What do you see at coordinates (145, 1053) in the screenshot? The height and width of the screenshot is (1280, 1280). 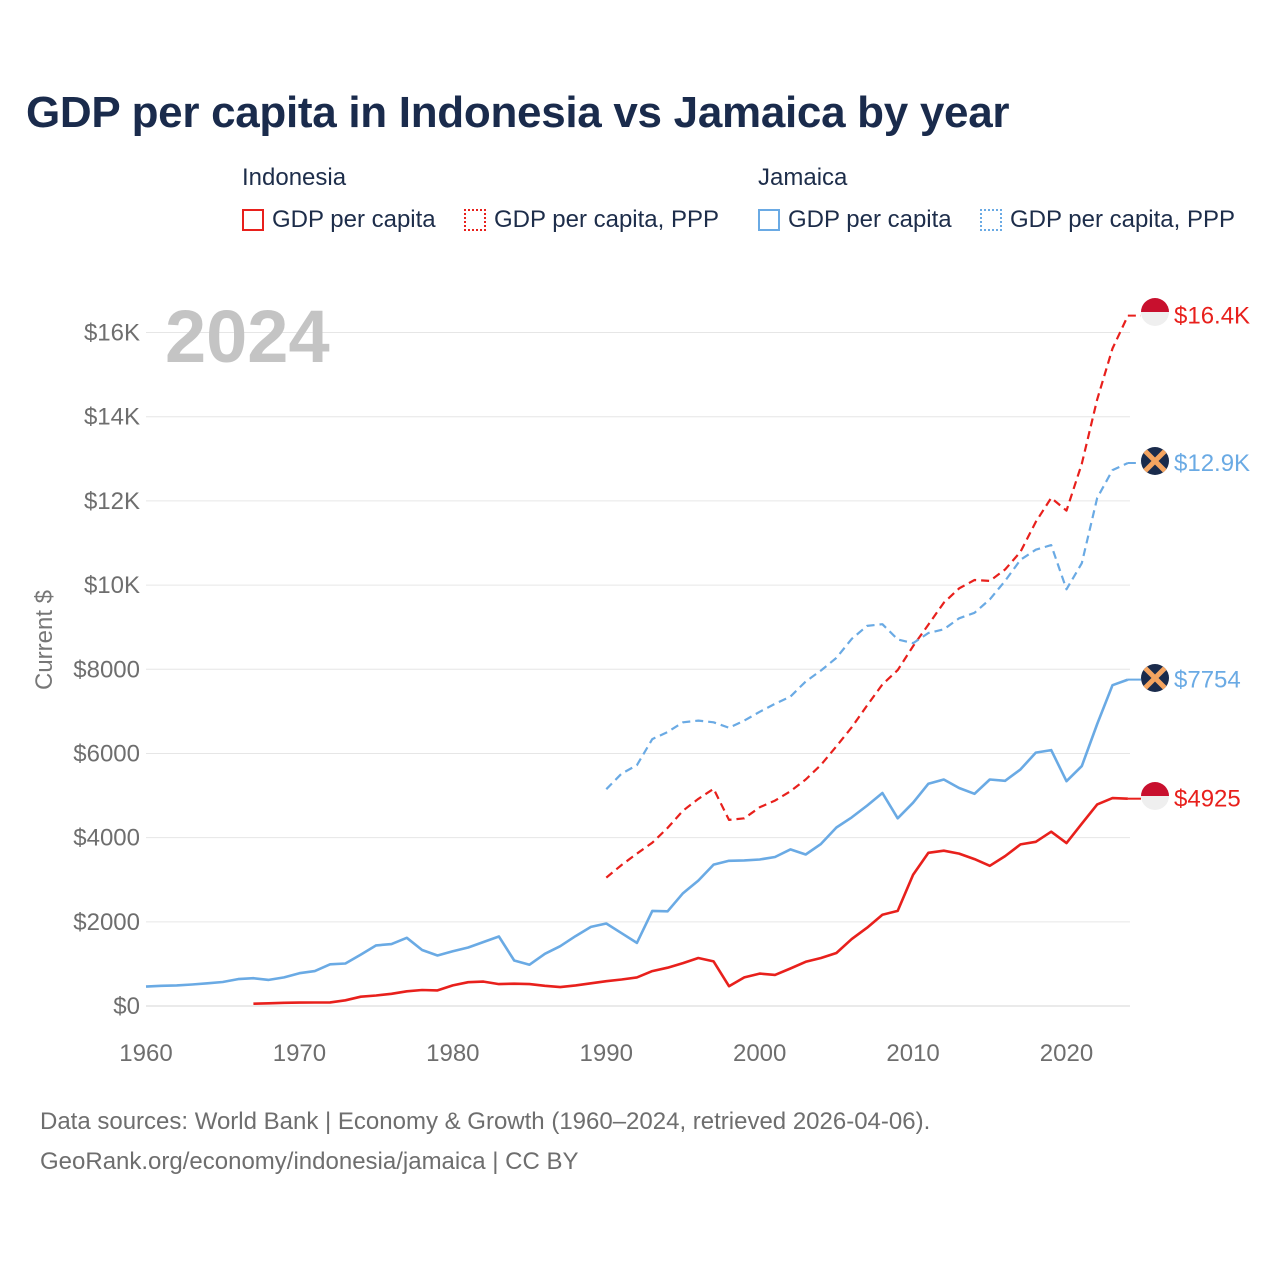 I see `x-tick-label: 1960` at bounding box center [145, 1053].